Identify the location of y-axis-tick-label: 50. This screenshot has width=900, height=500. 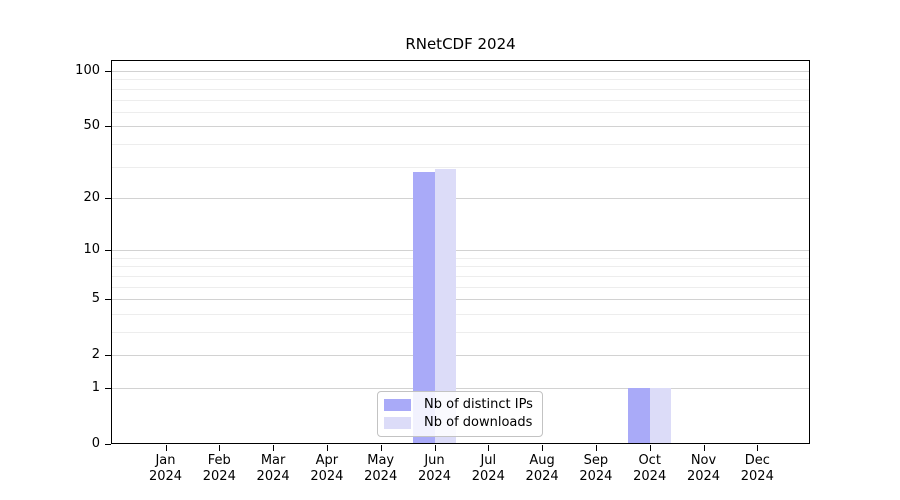
(91, 126).